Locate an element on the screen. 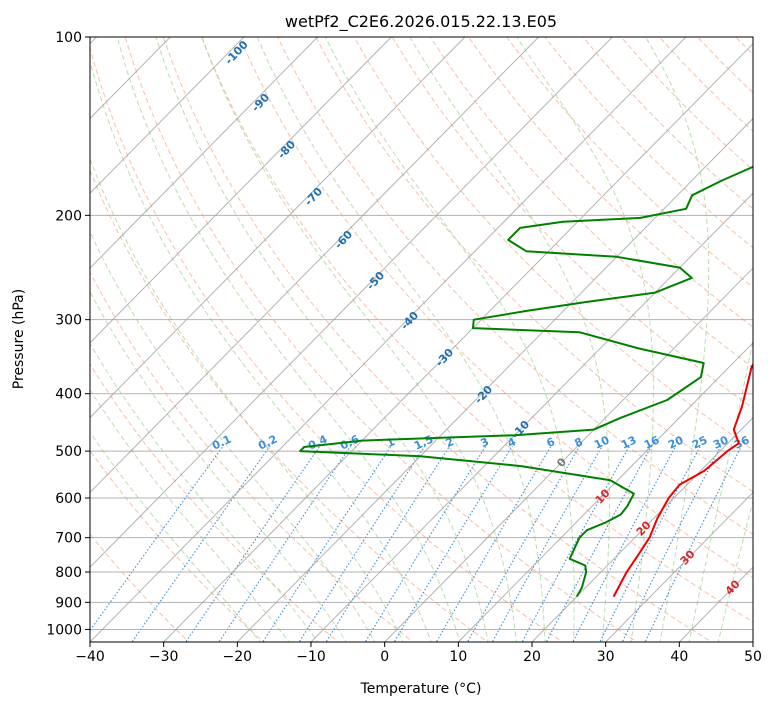  y-tick-label: 400 is located at coordinates (68, 395).